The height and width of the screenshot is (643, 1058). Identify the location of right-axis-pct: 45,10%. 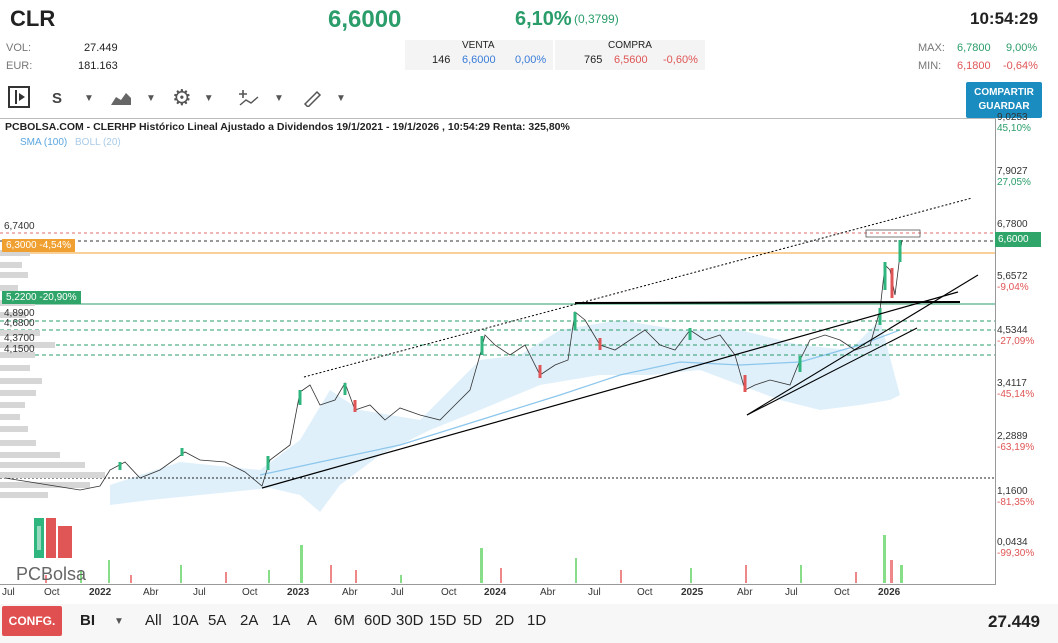
(1014, 128).